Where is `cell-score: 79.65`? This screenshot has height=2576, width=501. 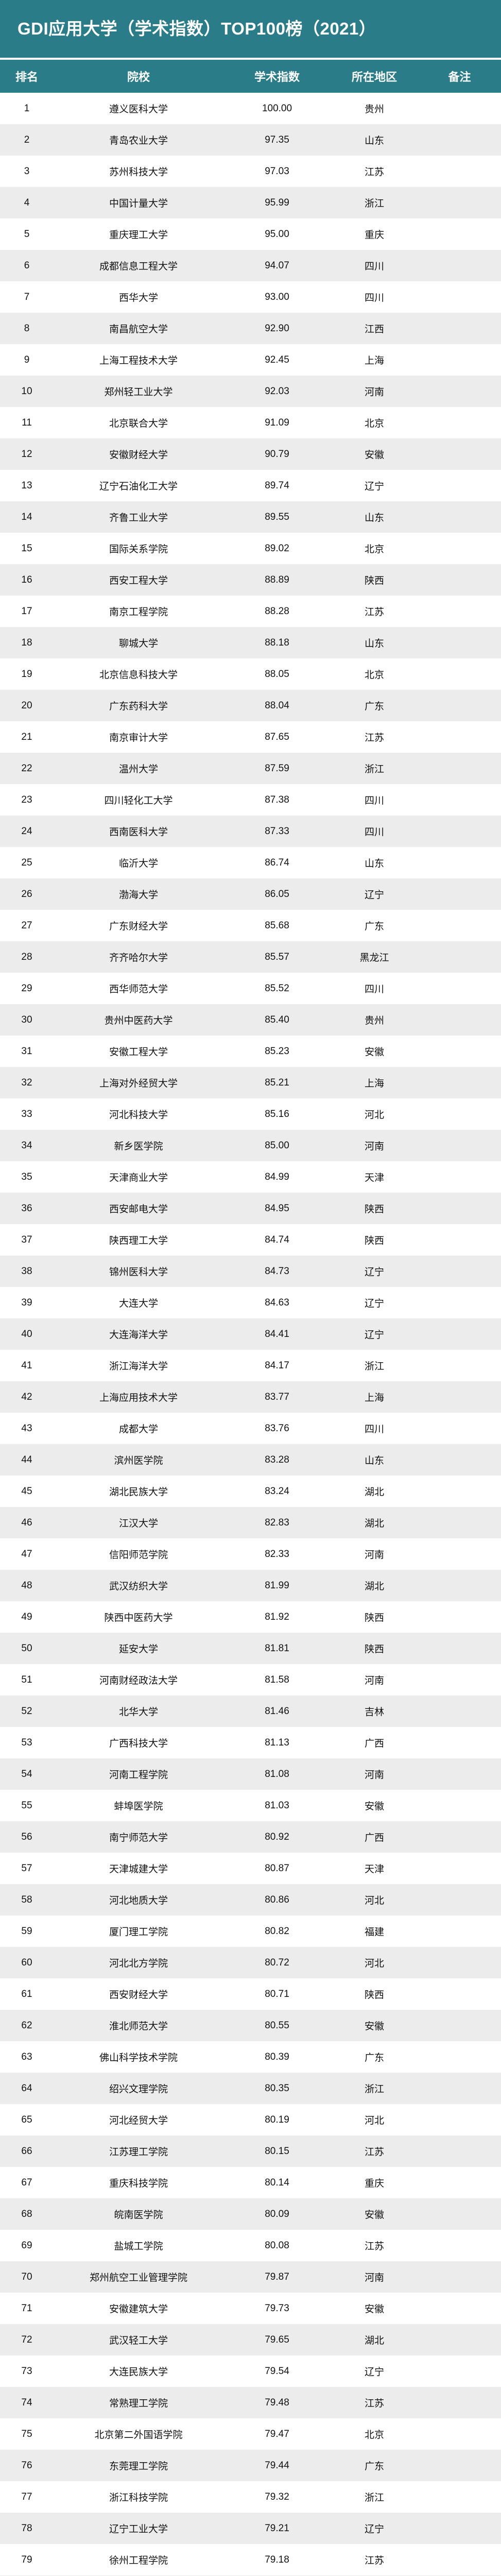
cell-score: 79.65 is located at coordinates (277, 2339).